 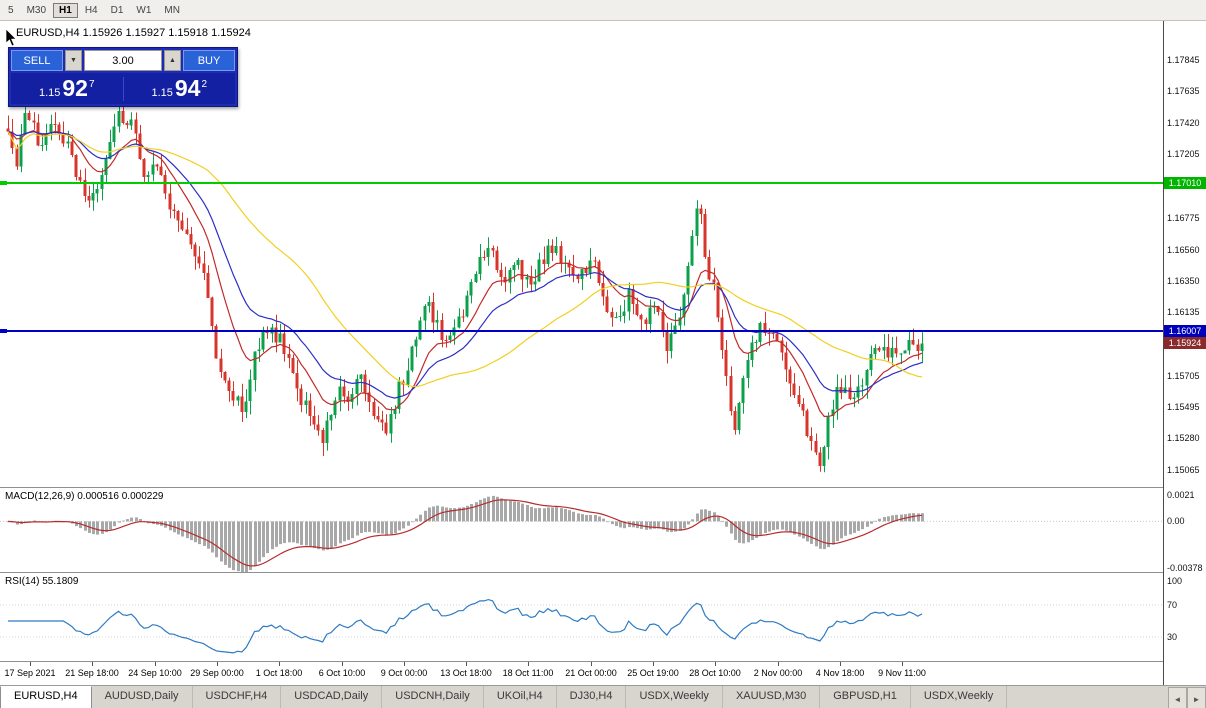 What do you see at coordinates (65, 10) in the screenshot?
I see `timeframe-button-h1: H1` at bounding box center [65, 10].